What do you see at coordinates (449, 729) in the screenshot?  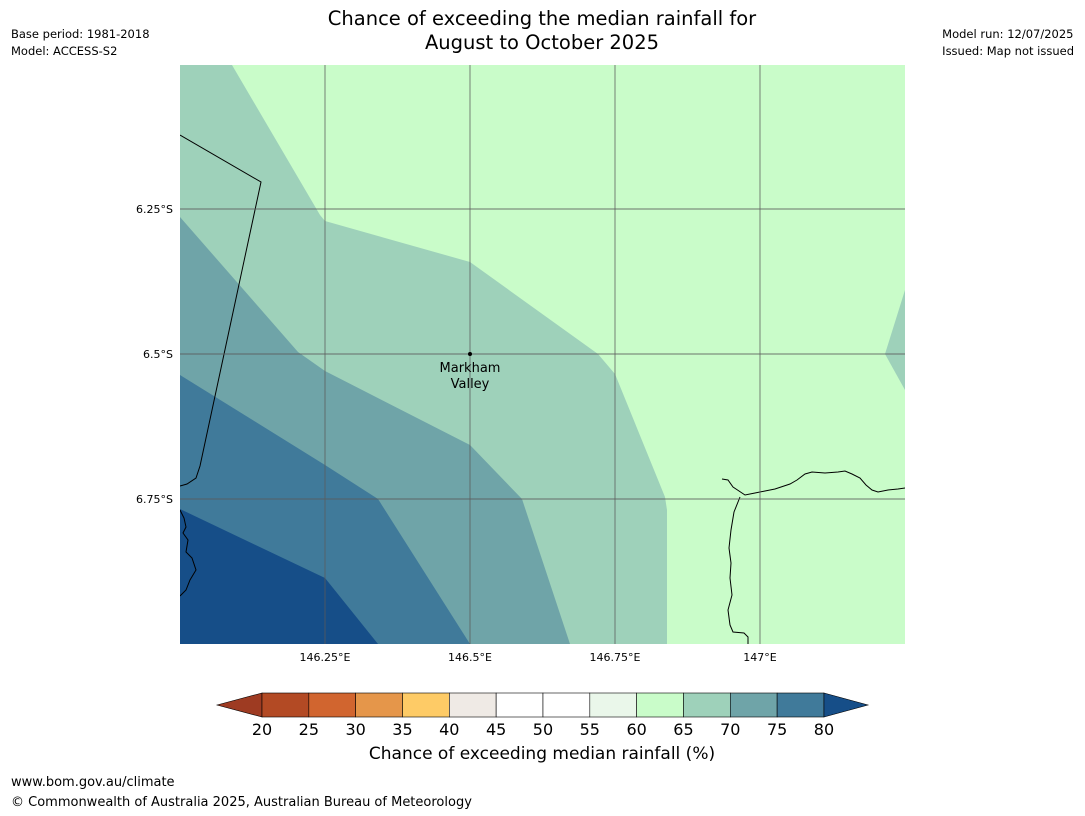 I see `colorbar-tick-label: 40` at bounding box center [449, 729].